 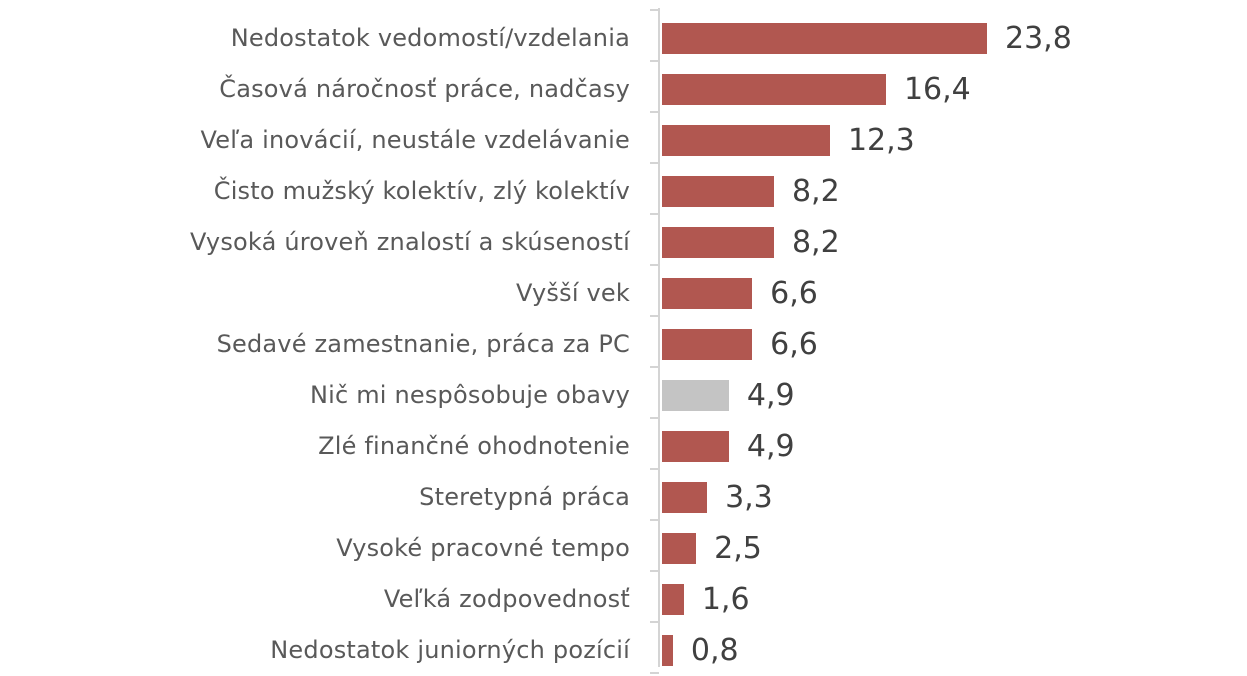 I want to click on category-label: Nedostatok juniorných pozícií, so click(x=450, y=650).